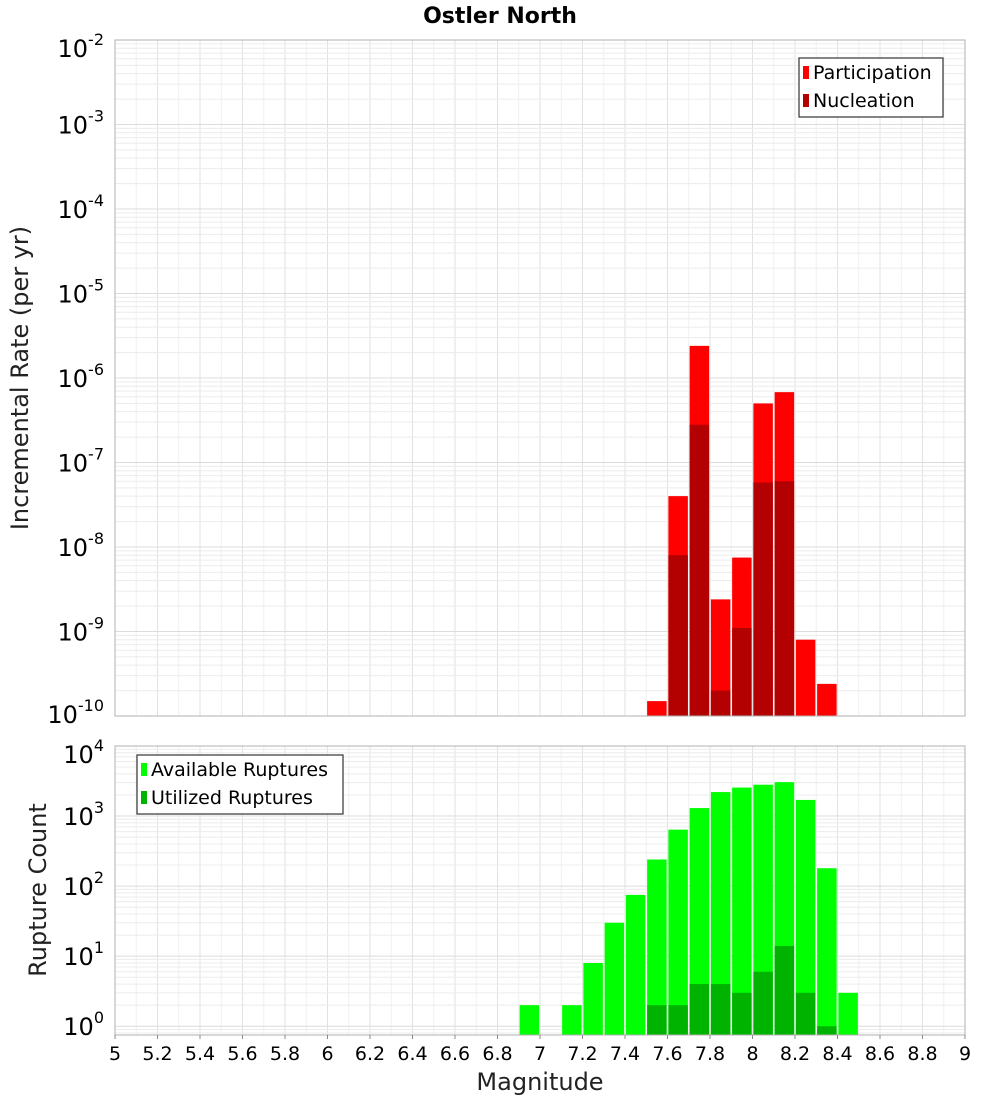  What do you see at coordinates (157, 1054) in the screenshot?
I see `x-tick-label: 5.2` at bounding box center [157, 1054].